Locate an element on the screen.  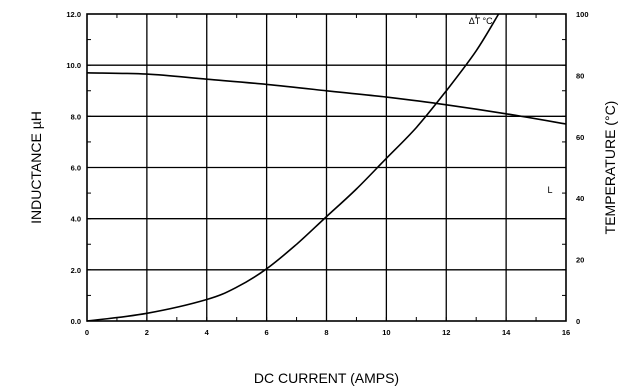
y2-tick-label: 0 is located at coordinates (578, 321).